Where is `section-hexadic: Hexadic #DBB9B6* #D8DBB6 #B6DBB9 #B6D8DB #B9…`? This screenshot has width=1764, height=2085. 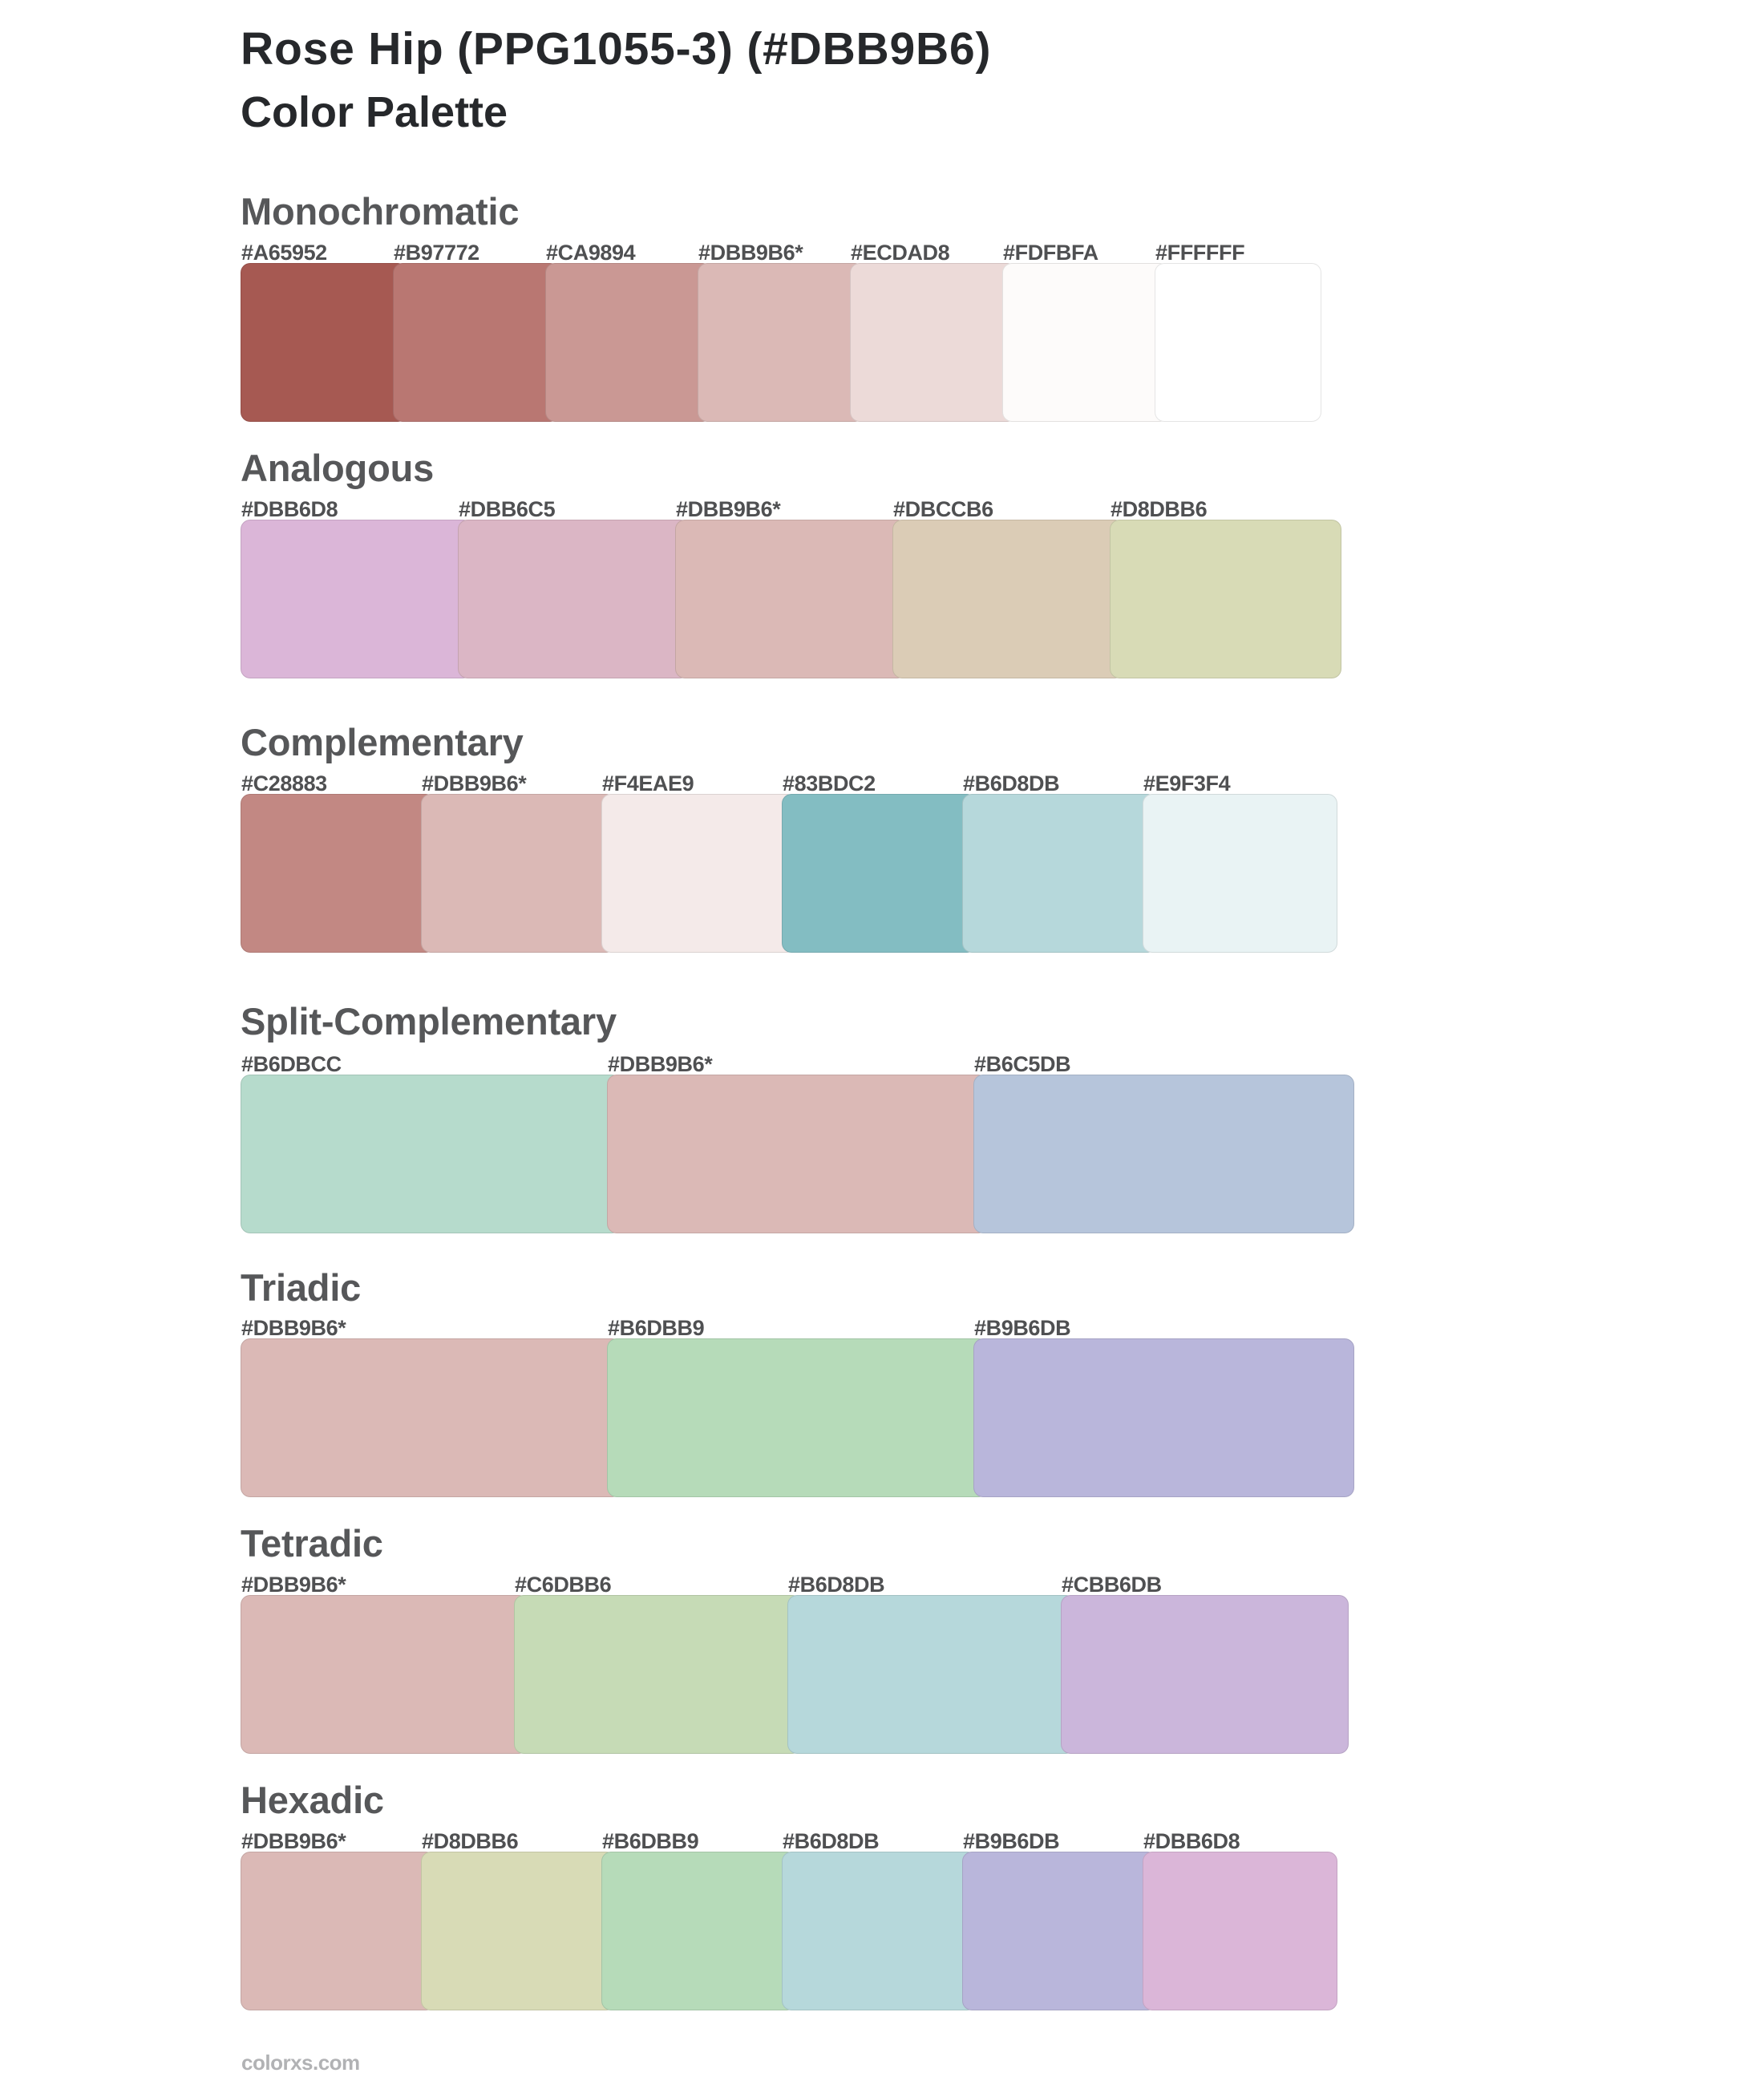
section-hexadic: Hexadic #DBB9B6* #D8DBB6 #B6DBB9 #B6D8DB #B9… is located at coordinates (789, 1894).